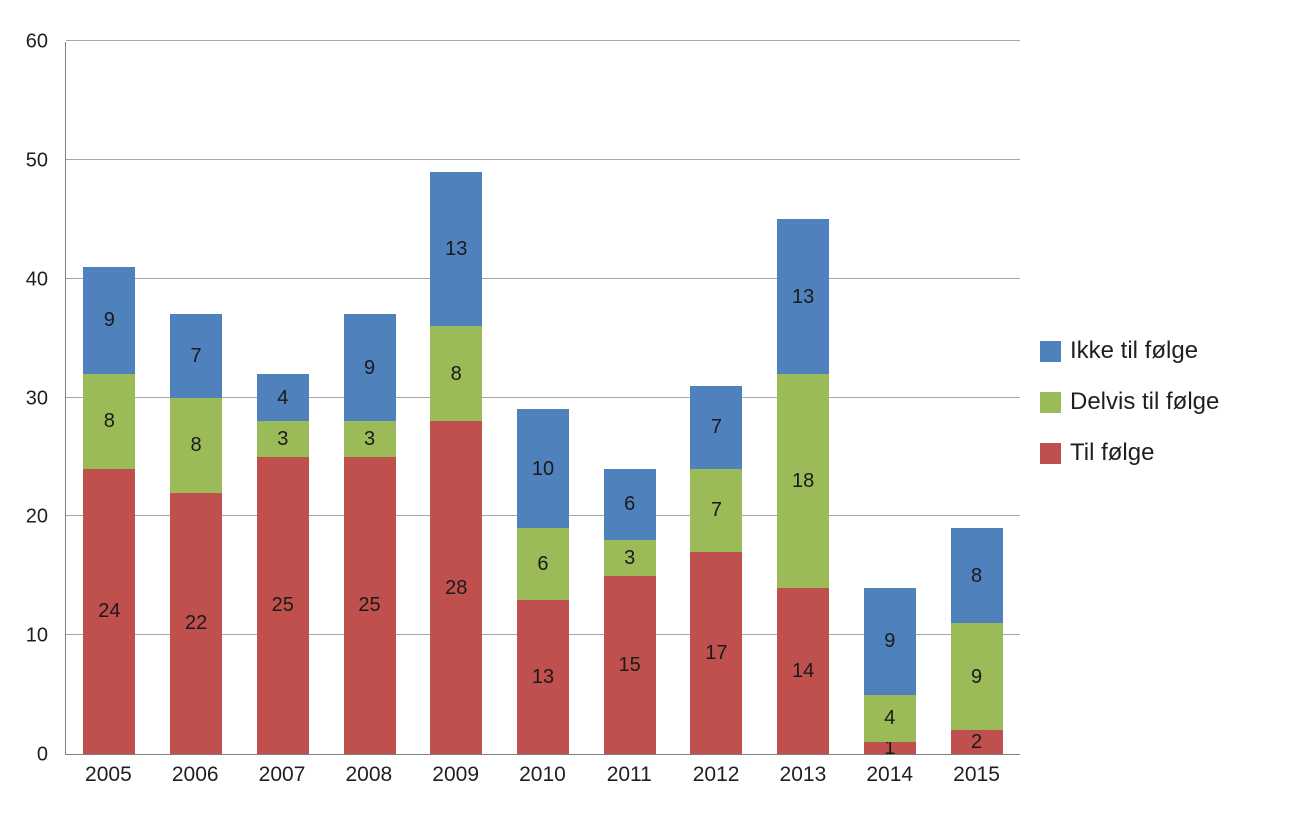 The width and height of the screenshot is (1310, 823). I want to click on bar-2008: 25 3 9, so click(369, 534).